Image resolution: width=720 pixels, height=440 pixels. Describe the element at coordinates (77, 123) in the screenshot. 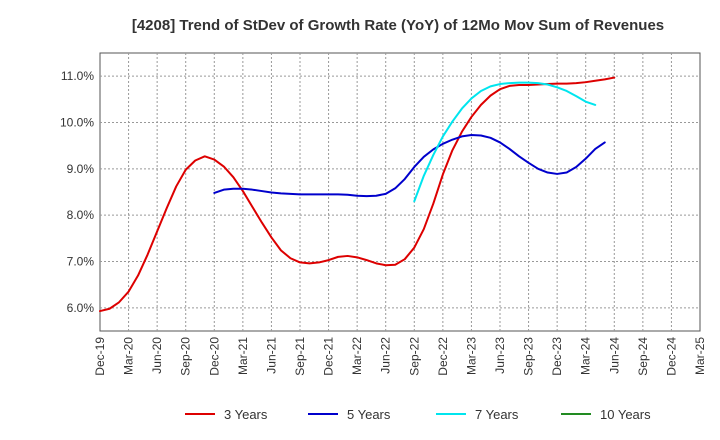

I see `y-tick-label: 10.0%` at that location.